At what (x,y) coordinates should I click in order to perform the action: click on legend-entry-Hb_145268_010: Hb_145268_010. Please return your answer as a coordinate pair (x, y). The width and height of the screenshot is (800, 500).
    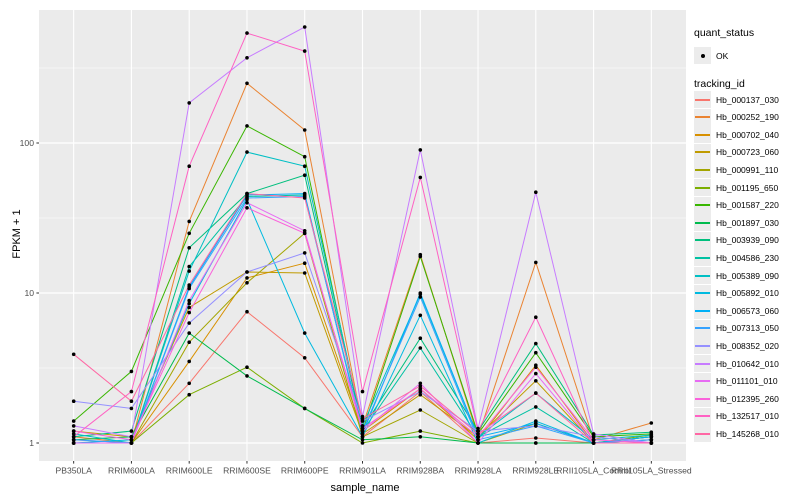
    Looking at the image, I should click on (736, 434).